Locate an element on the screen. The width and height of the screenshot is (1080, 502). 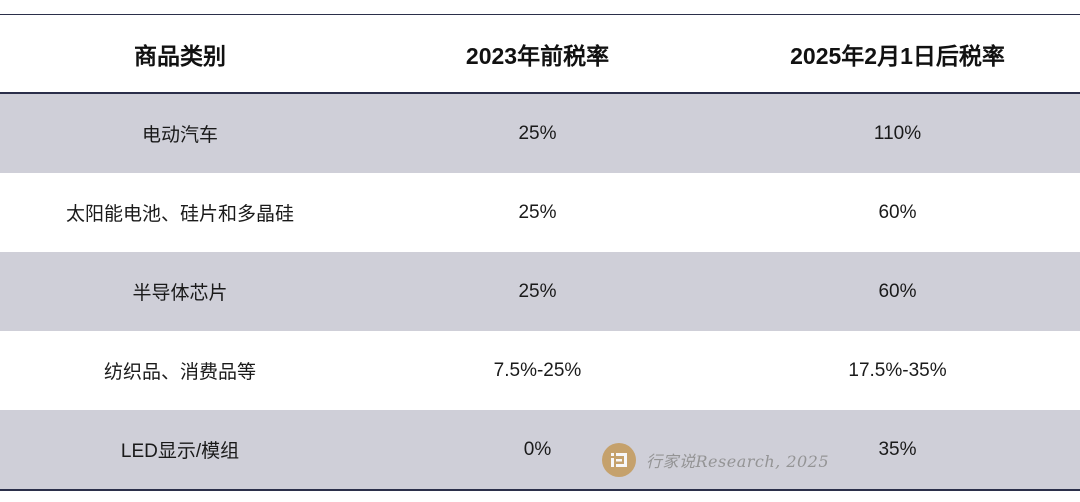
watermark-text: 行家说Research, 2025 is located at coordinates (738, 461).